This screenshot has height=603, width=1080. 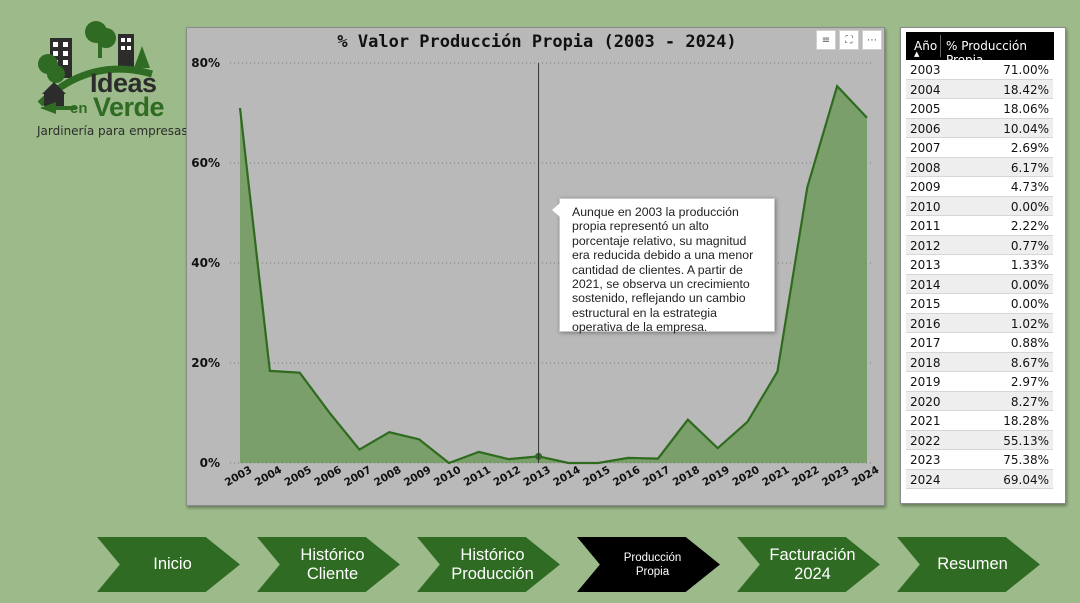 What do you see at coordinates (812, 564) in the screenshot?
I see `nav-label: Facturación 2024` at bounding box center [812, 564].